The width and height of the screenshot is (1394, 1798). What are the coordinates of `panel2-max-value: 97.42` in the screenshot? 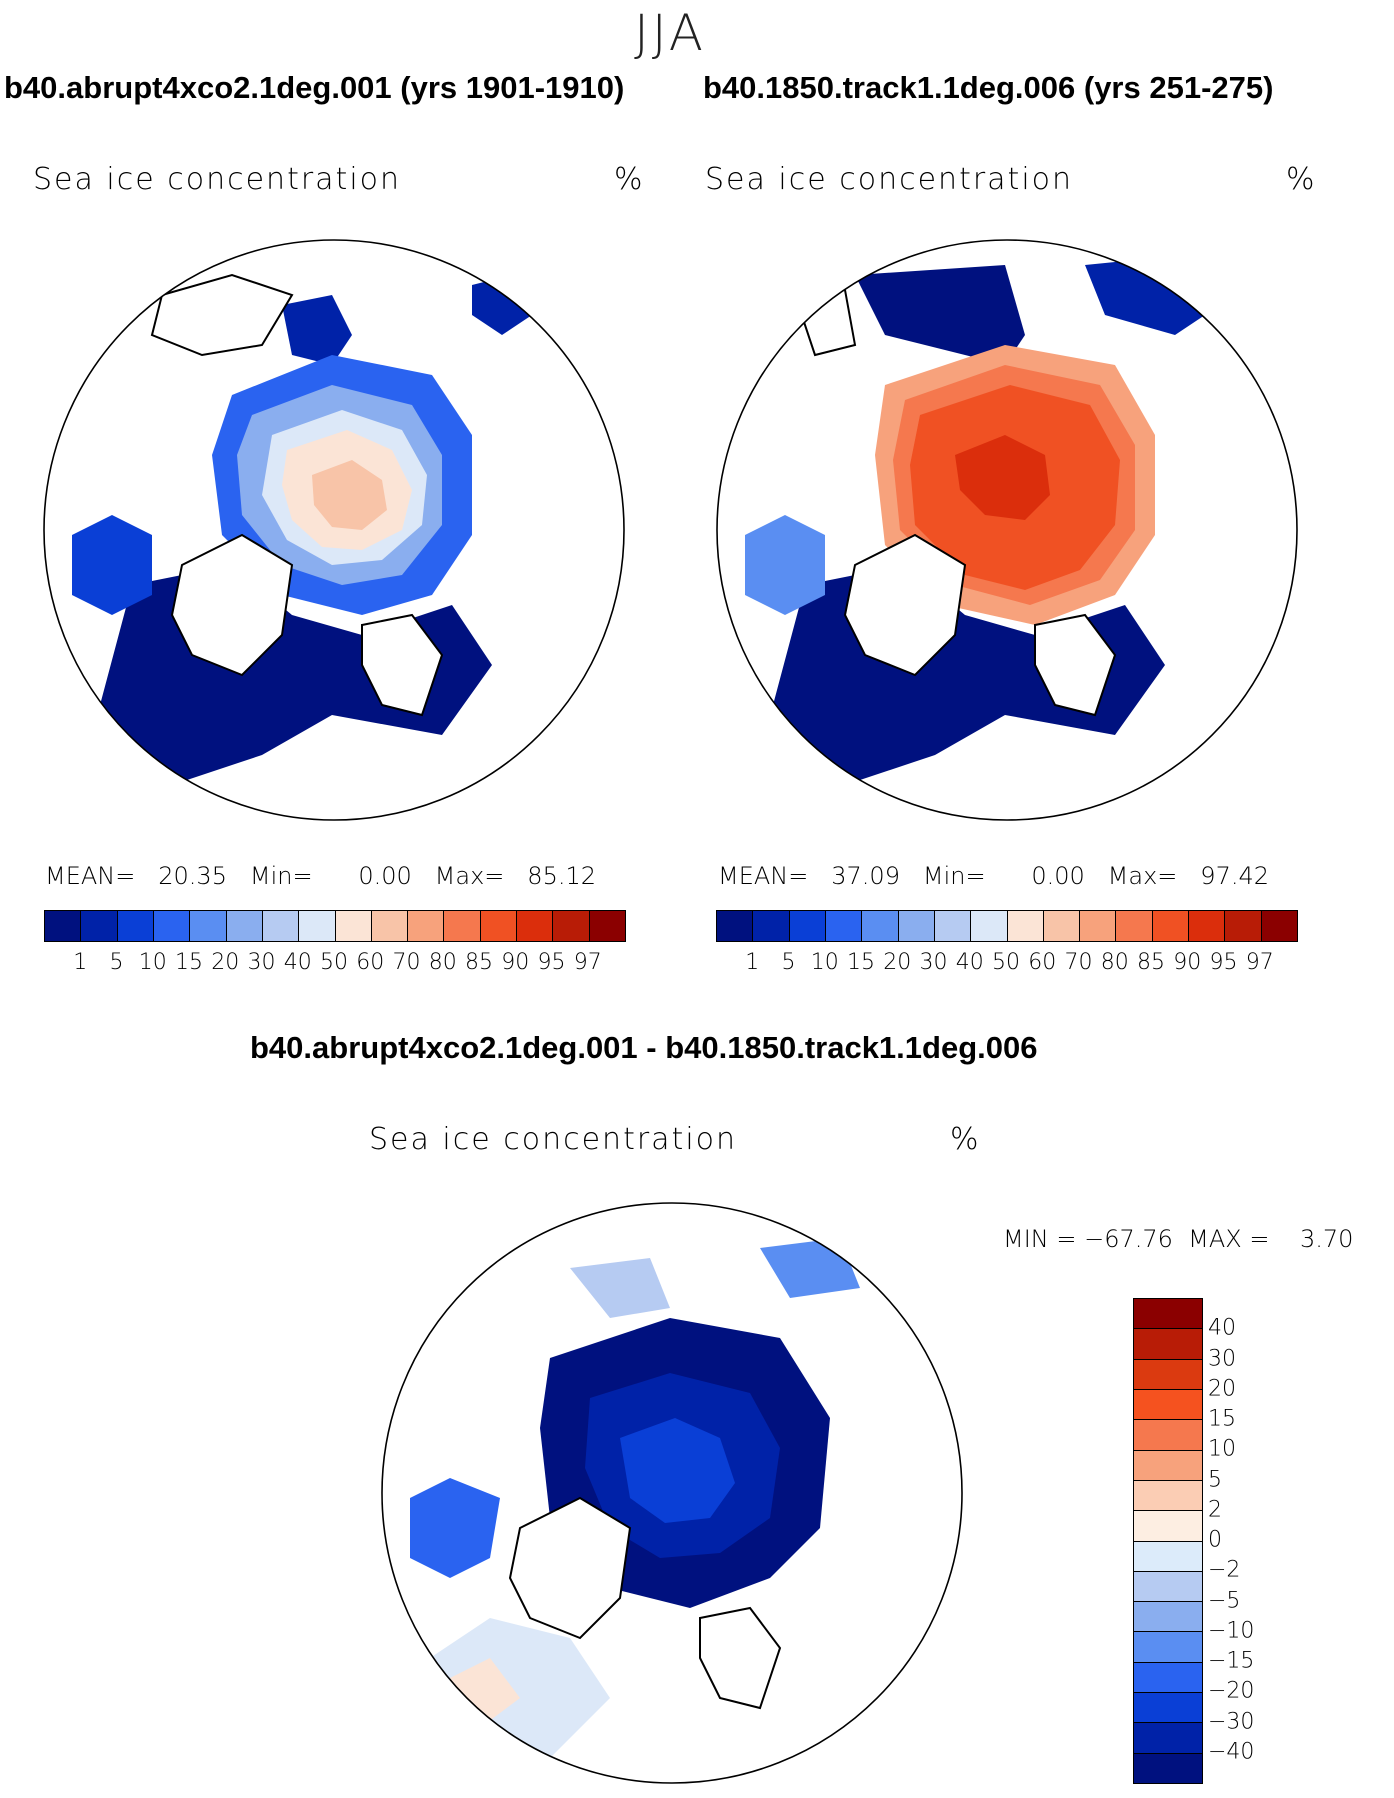 It's located at (1235, 876).